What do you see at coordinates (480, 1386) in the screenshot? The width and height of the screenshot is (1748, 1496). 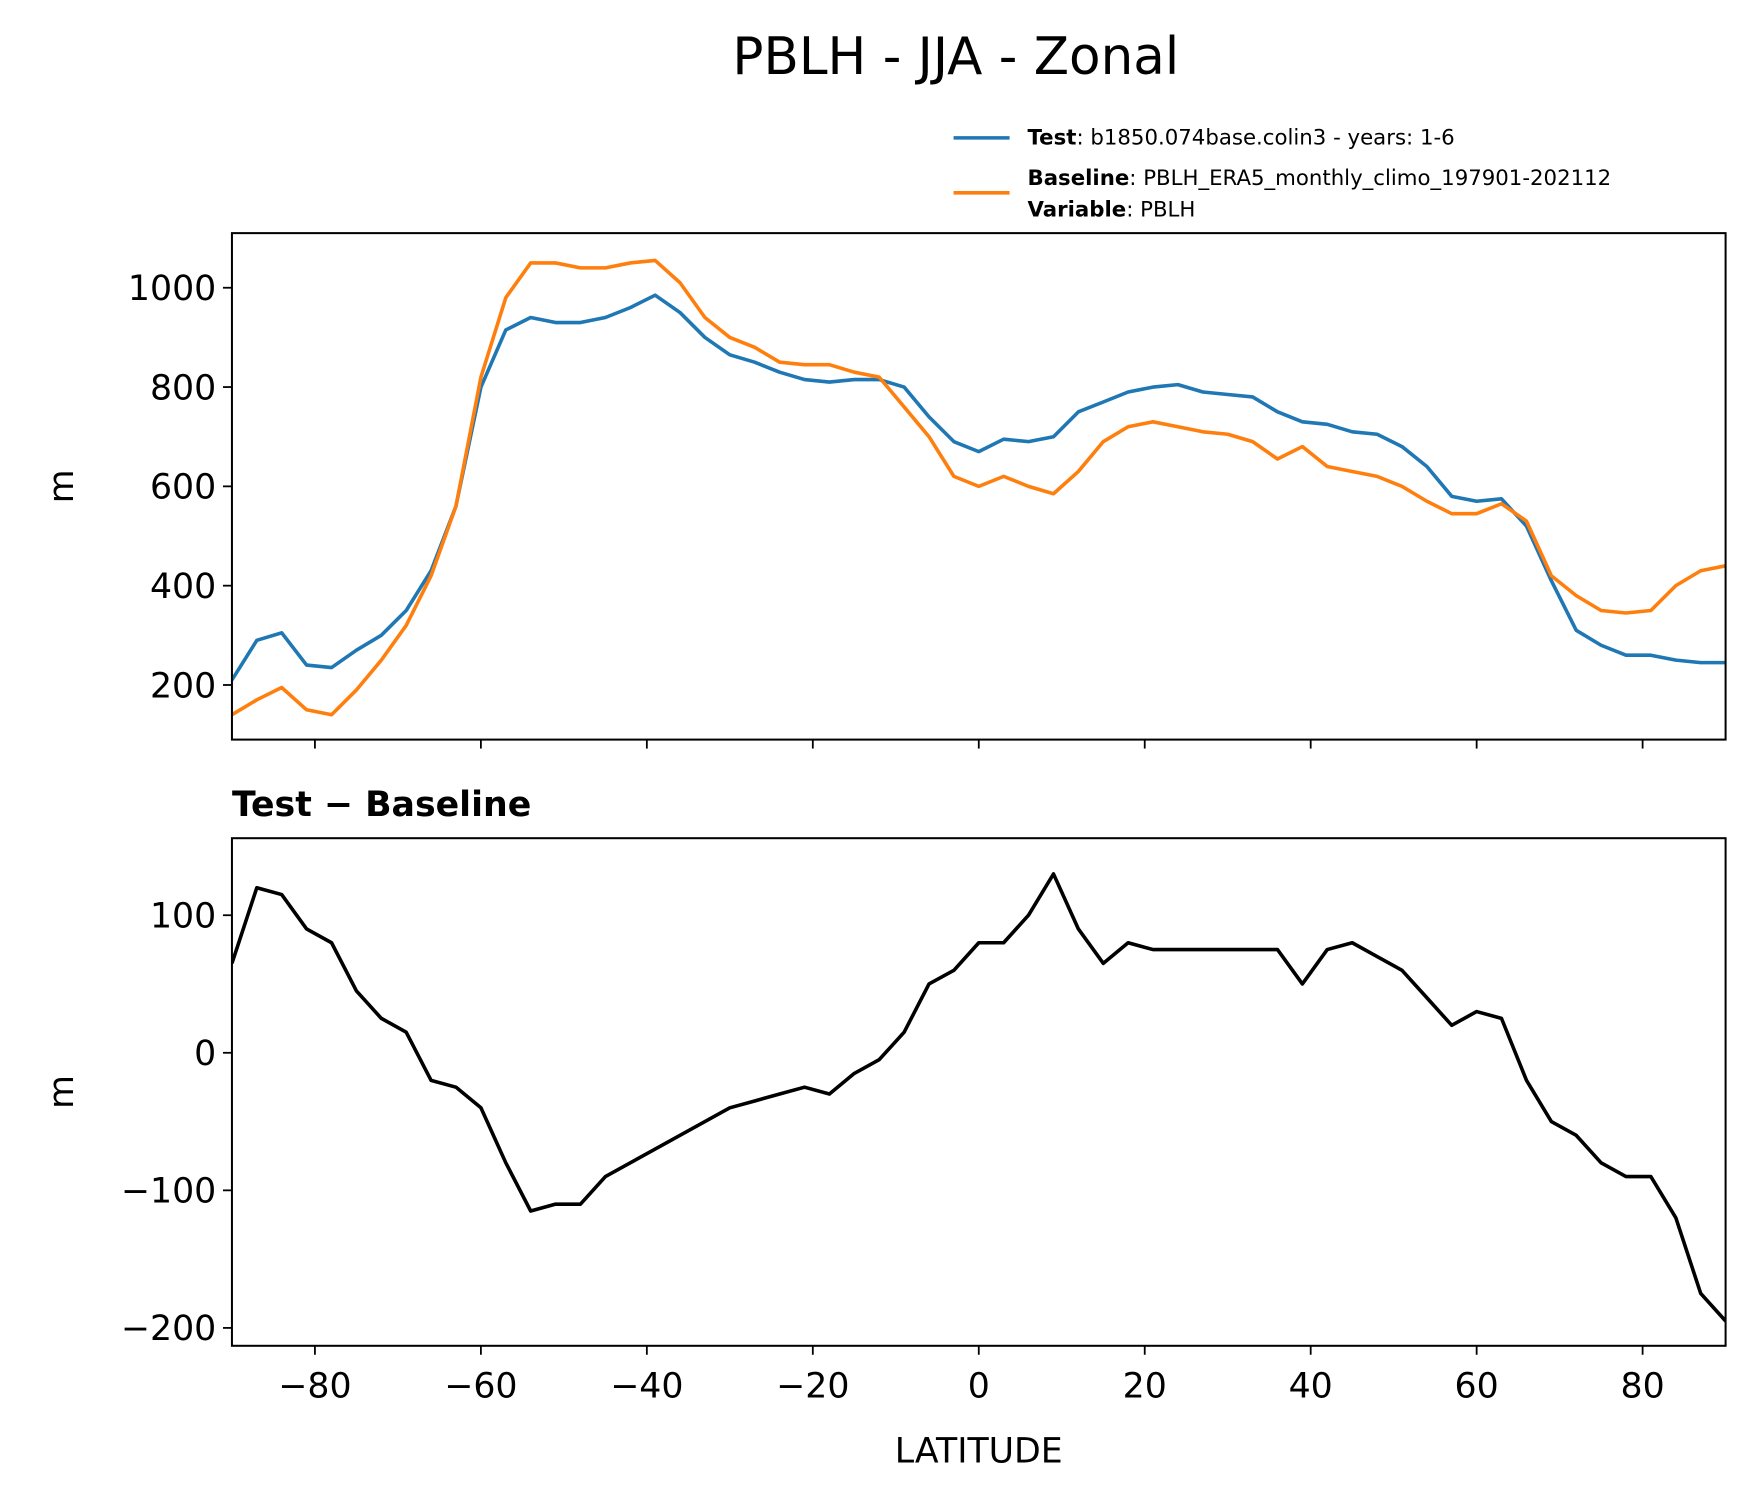 I see `x-tick-label: −60` at bounding box center [480, 1386].